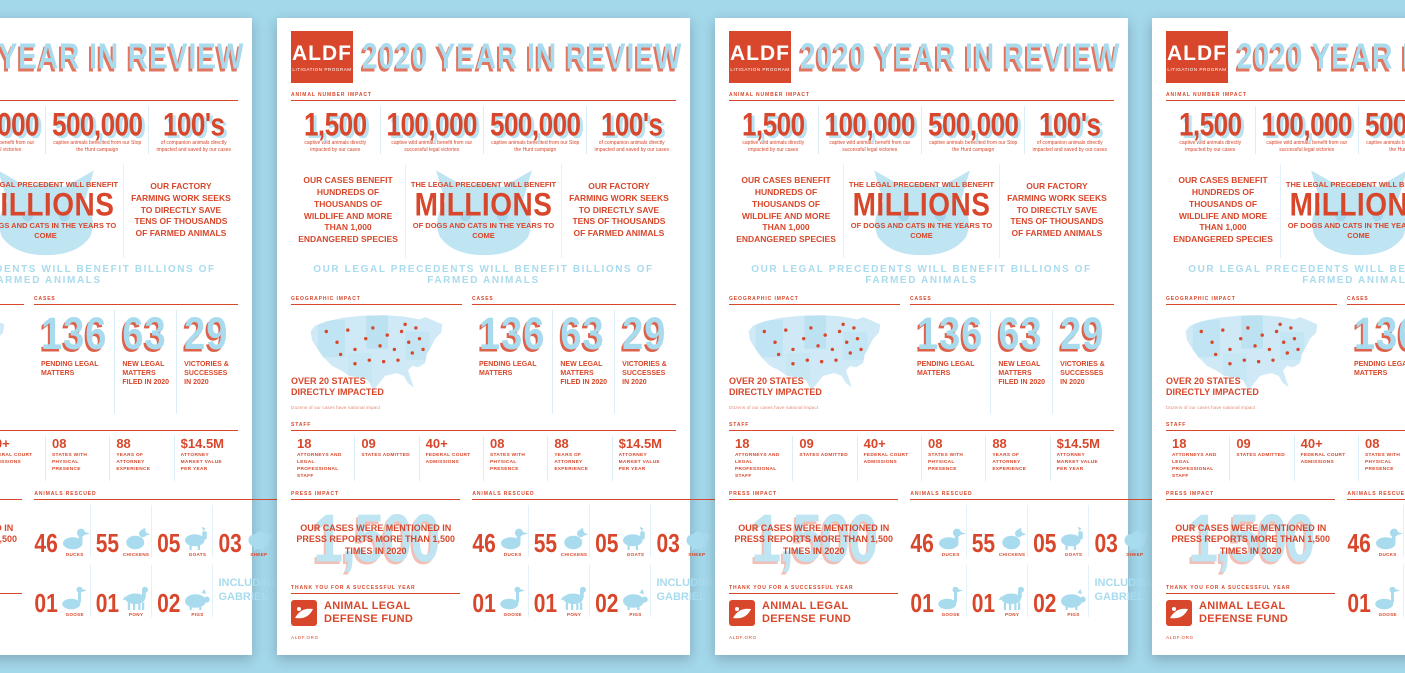  I want to click on goose-icon, so click(74, 597).